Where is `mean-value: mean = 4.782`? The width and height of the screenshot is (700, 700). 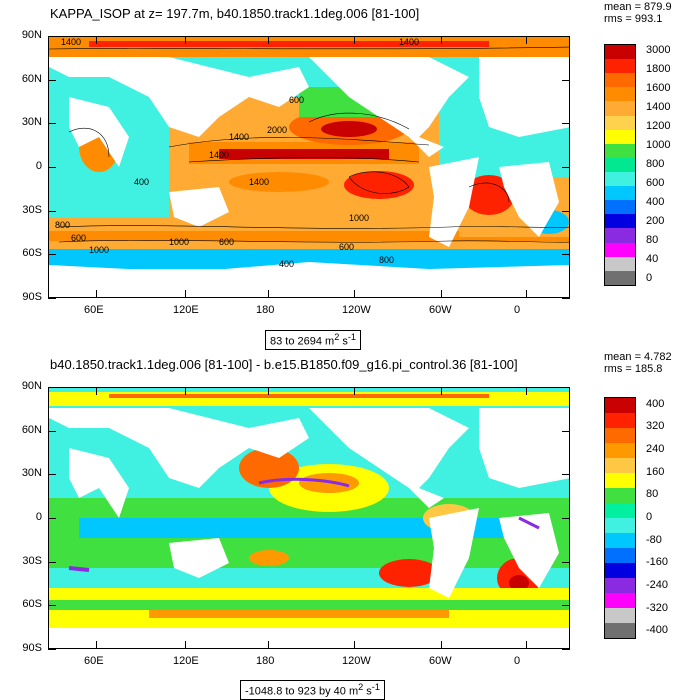 mean-value: mean = 4.782 is located at coordinates (638, 357).